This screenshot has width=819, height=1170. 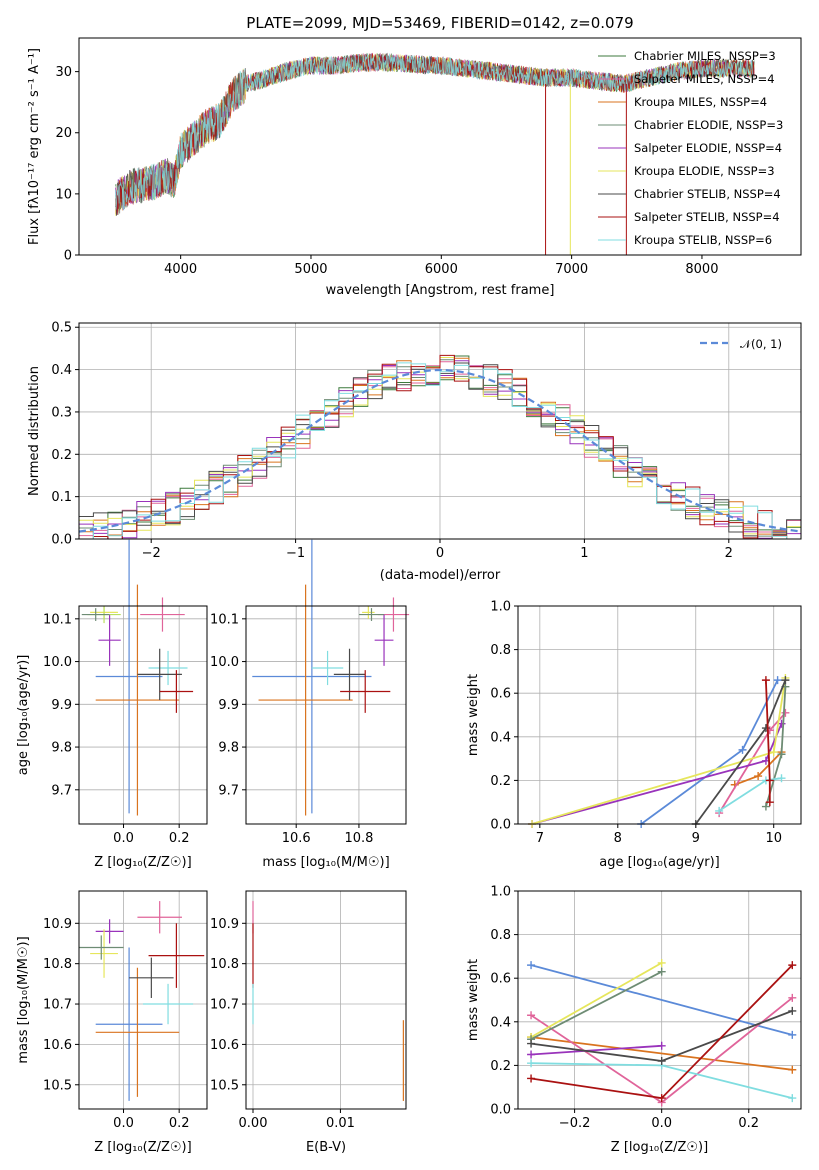 What do you see at coordinates (440, 451) in the screenshot?
I see `residuals-hist-kroupa-stelib` at bounding box center [440, 451].